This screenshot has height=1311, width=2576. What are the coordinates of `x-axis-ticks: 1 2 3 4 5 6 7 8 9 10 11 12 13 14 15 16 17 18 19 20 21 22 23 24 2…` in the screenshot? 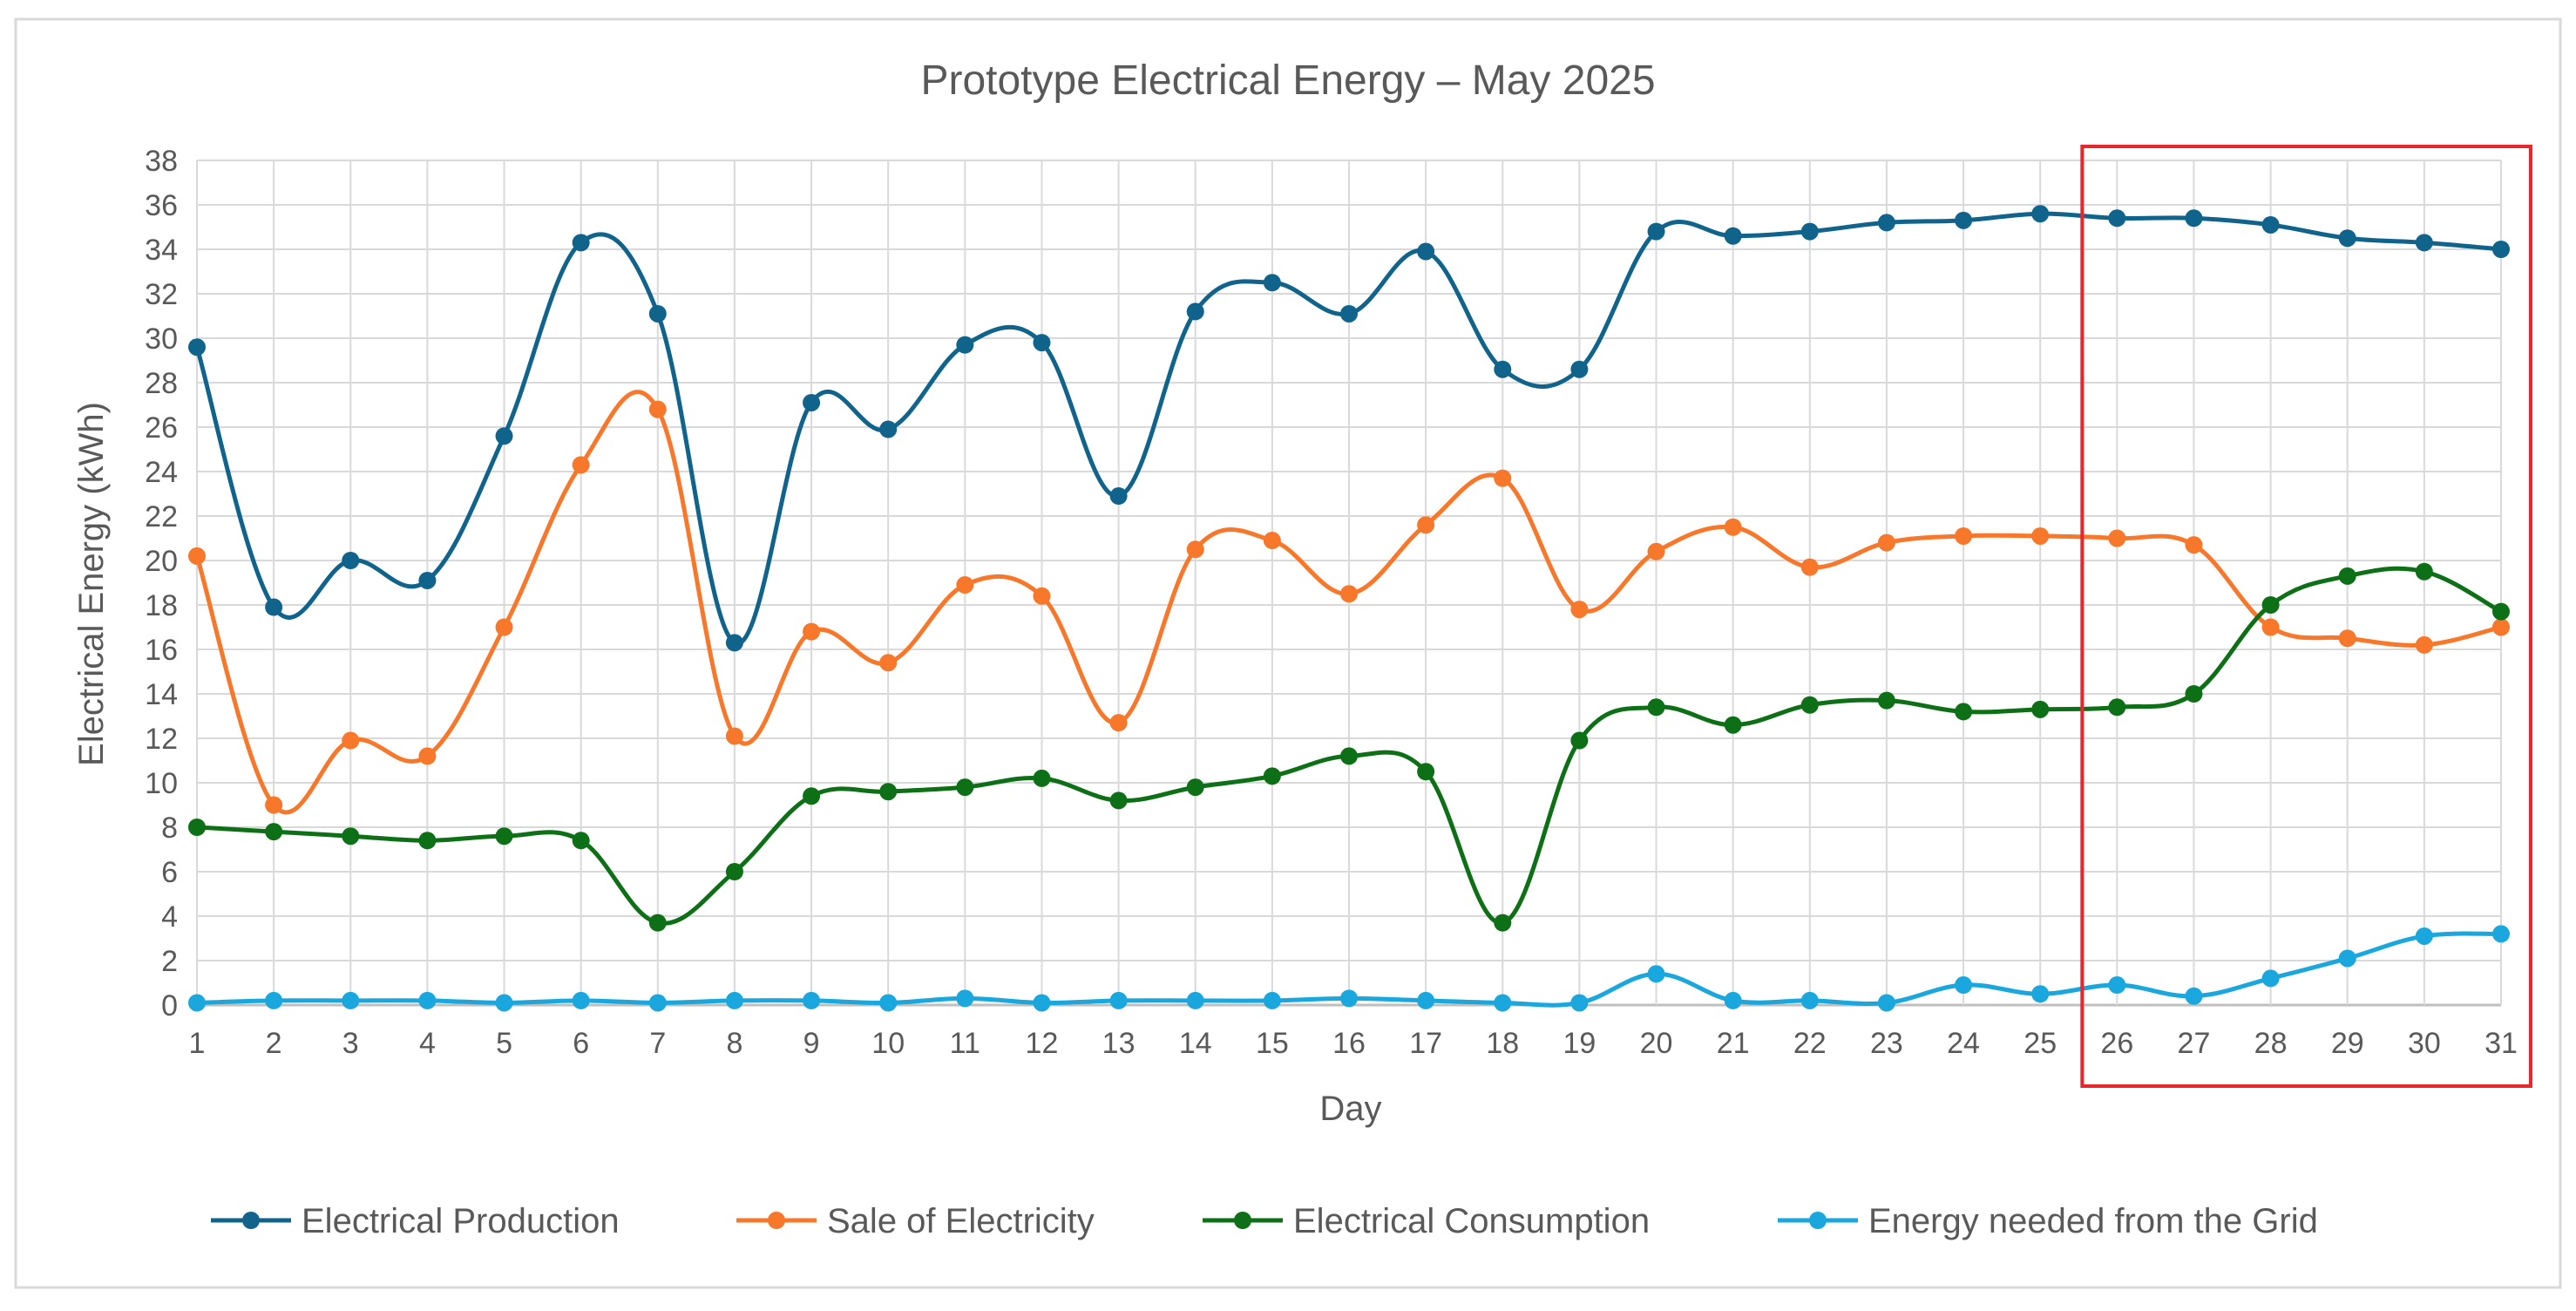 It's located at (1354, 1044).